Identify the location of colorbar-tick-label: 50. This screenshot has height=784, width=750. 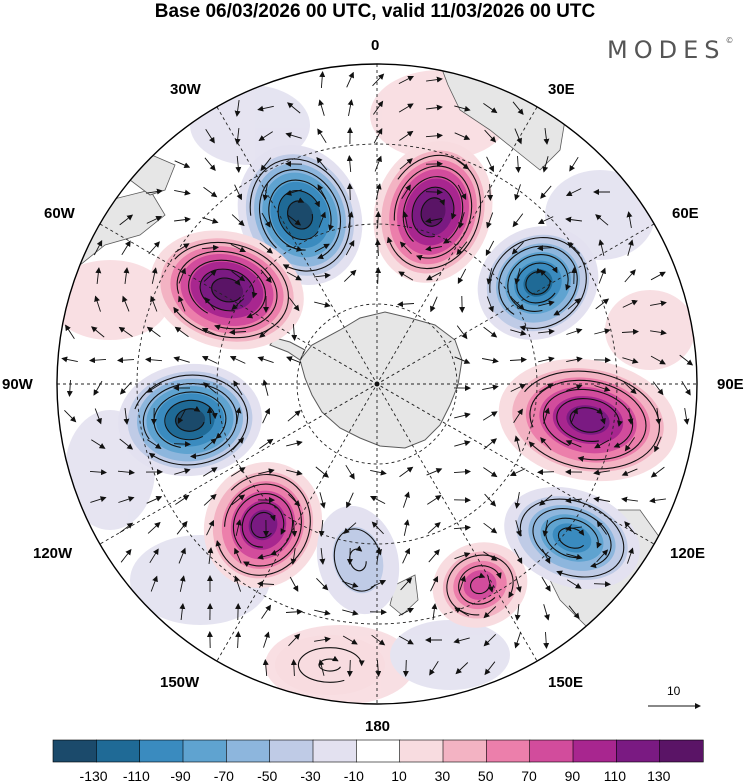
(486, 776).